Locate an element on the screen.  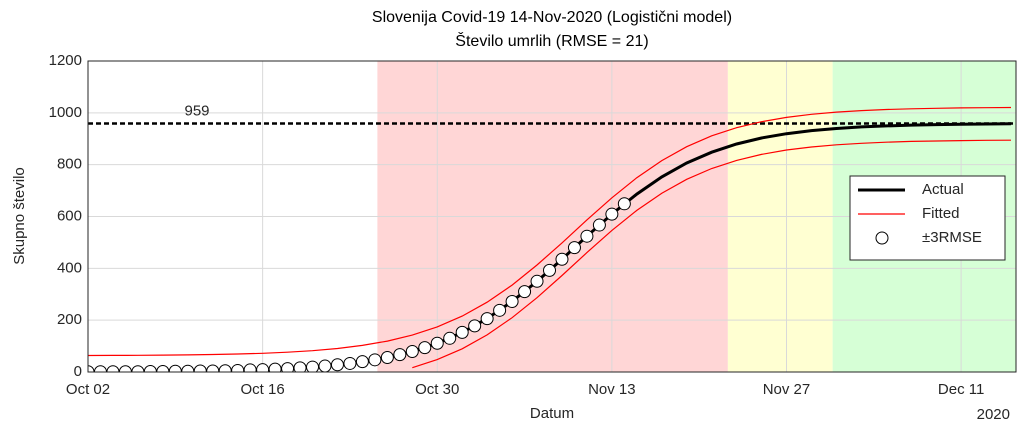
x-tick-label: Oct 02 is located at coordinates (88, 389).